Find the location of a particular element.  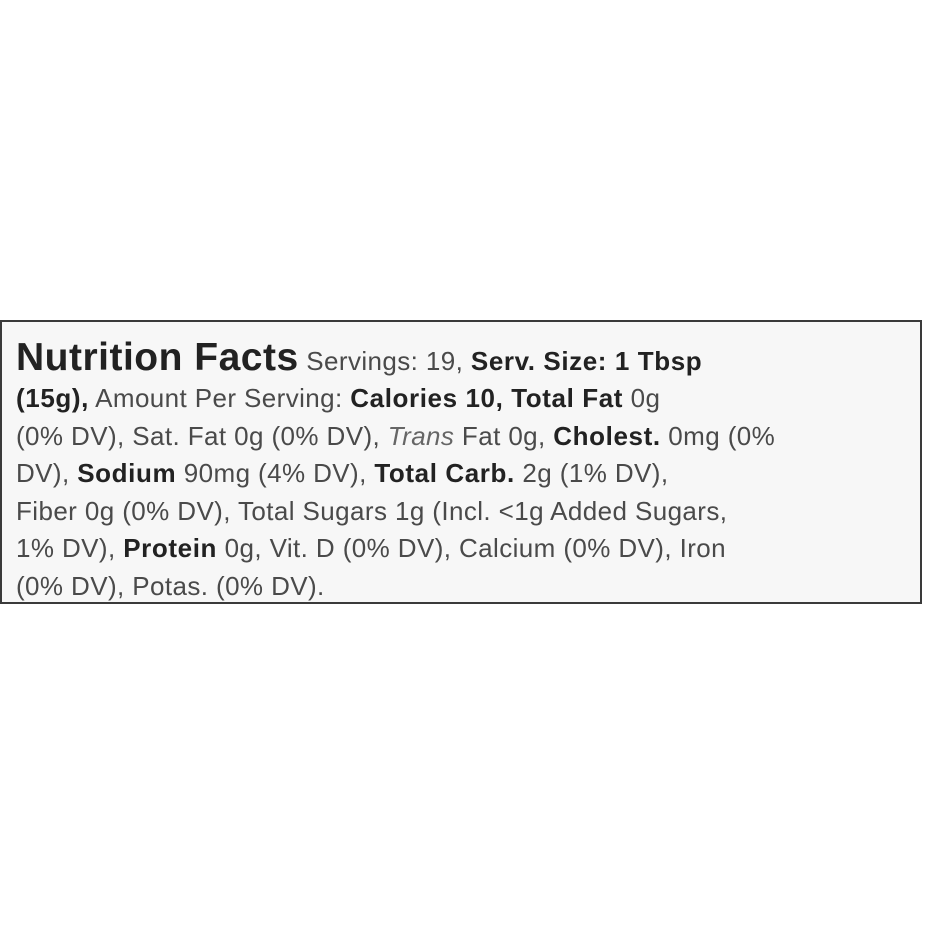

text-run: DV), is located at coordinates (47, 473).